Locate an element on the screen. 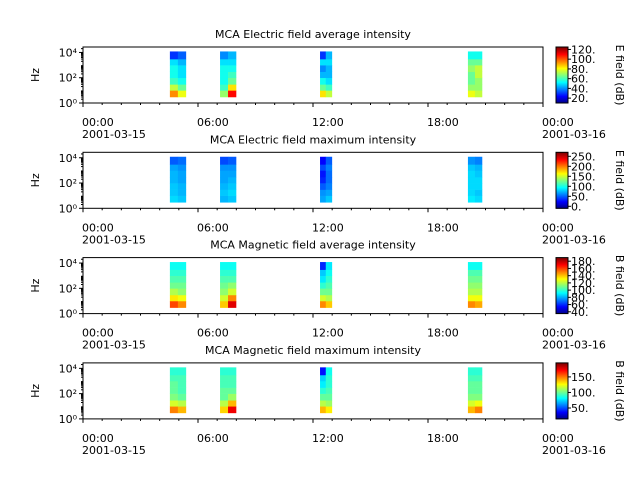  x-tick-label-line: 18:00 is located at coordinates (443, 122).